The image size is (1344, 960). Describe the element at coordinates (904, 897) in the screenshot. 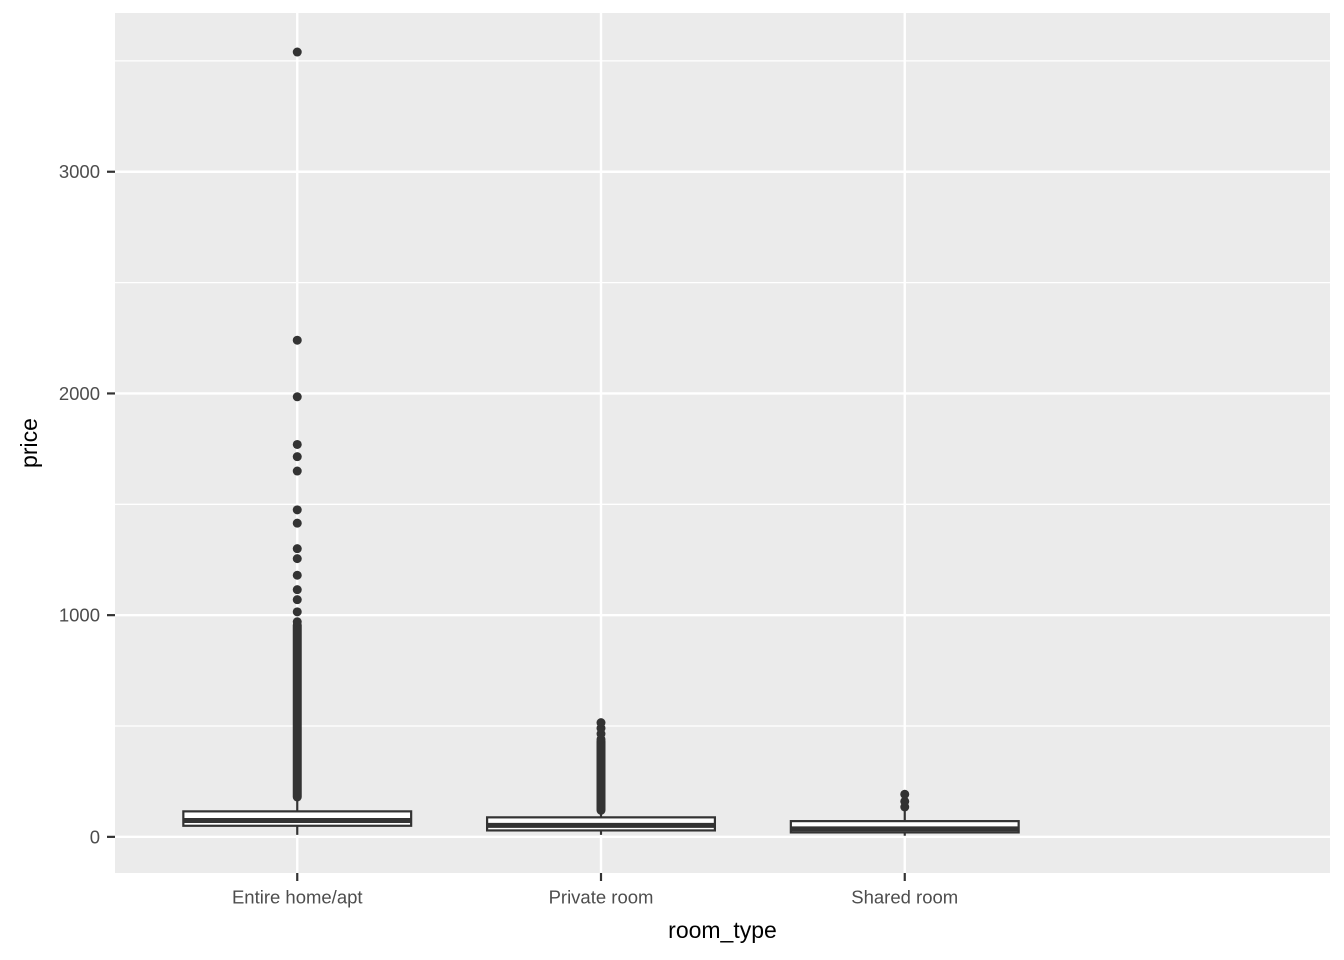

I see `x-tick-label: Shared room` at that location.